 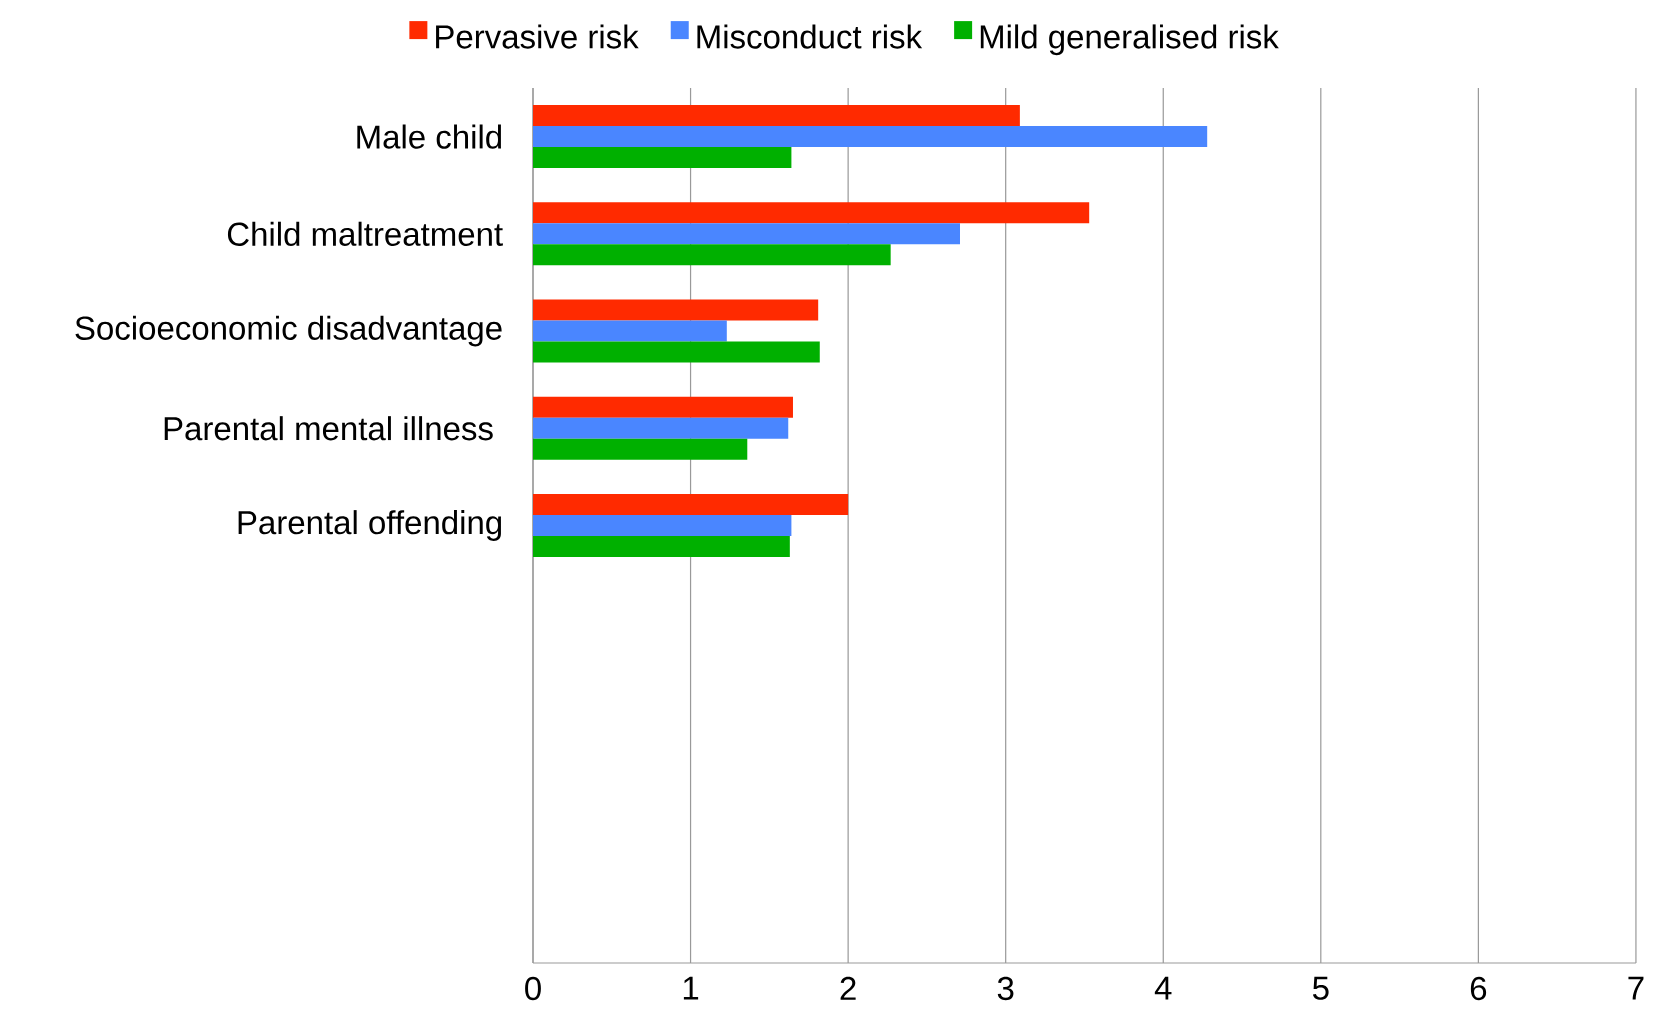 What do you see at coordinates (537, 36) in the screenshot?
I see `legend-label: Pervasive risk` at bounding box center [537, 36].